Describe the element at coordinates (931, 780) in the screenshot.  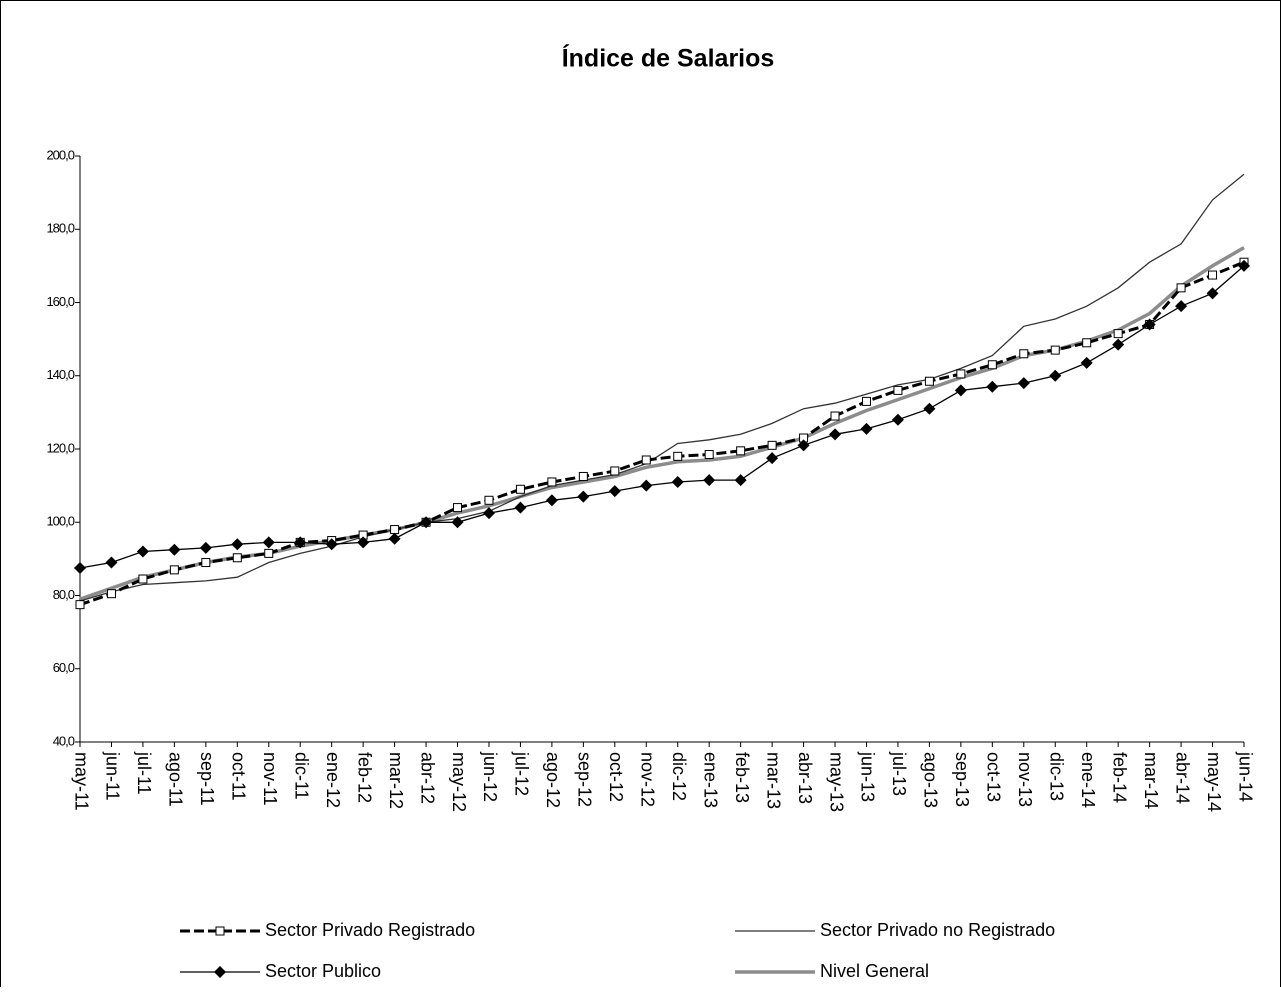
I see `x-tick-label: ago-13` at that location.